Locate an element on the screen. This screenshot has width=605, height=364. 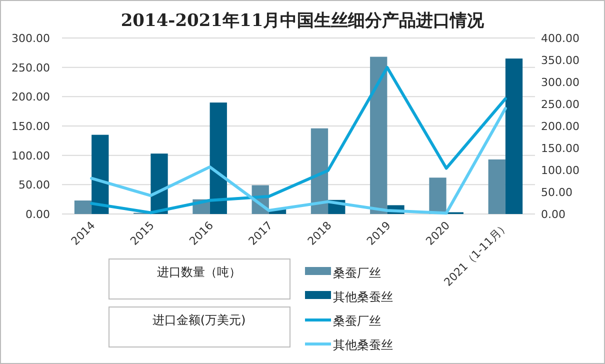
y-tick-label: 50.00 is located at coordinates (34, 185).